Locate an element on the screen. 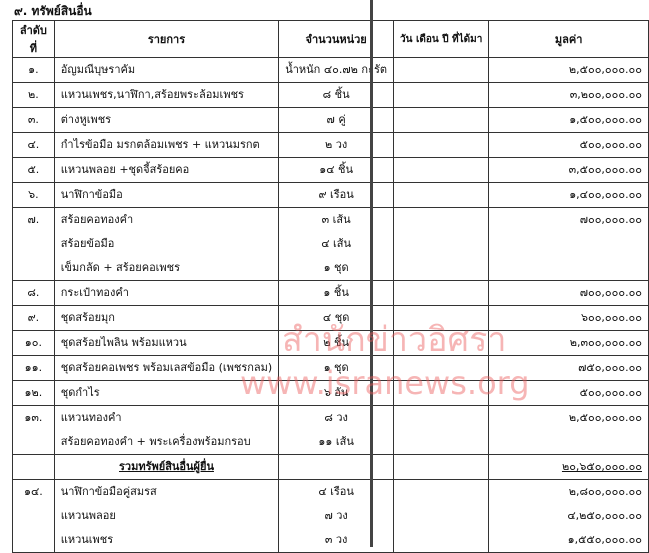  item-qty: ๓ วง is located at coordinates (336, 539).